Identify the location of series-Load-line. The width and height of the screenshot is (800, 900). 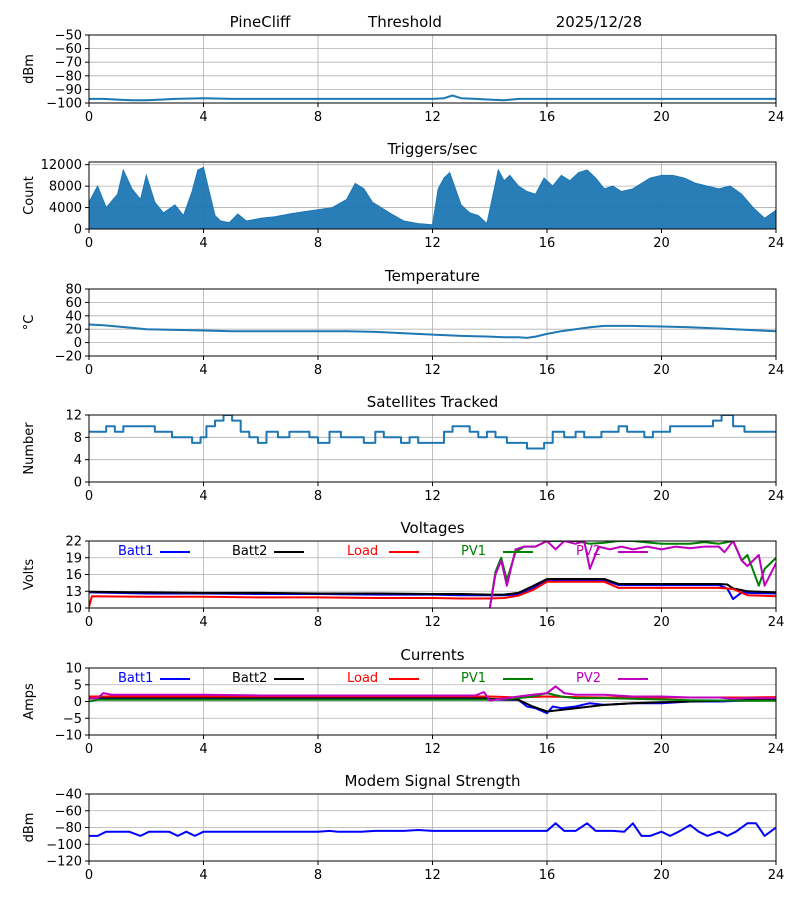
(432, 594).